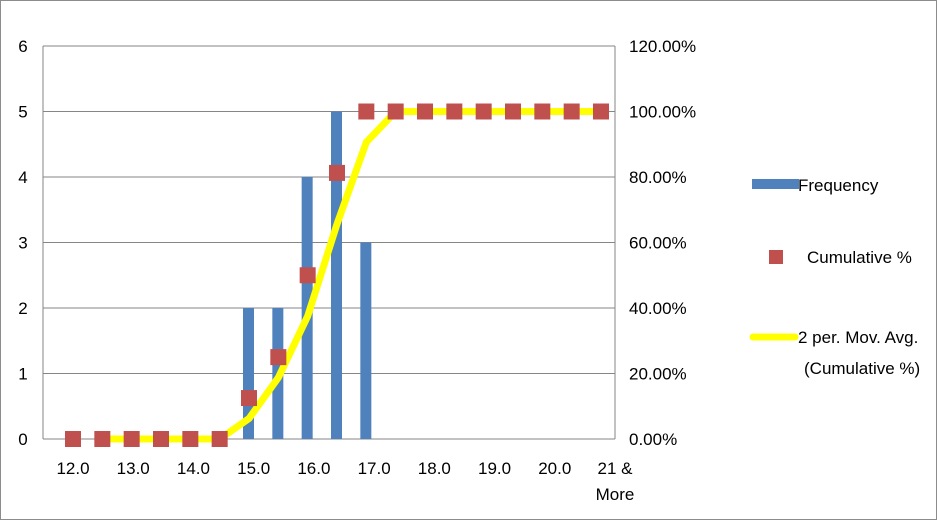 Image resolution: width=937 pixels, height=520 pixels. I want to click on x-tick-label: 19.0, so click(494, 468).